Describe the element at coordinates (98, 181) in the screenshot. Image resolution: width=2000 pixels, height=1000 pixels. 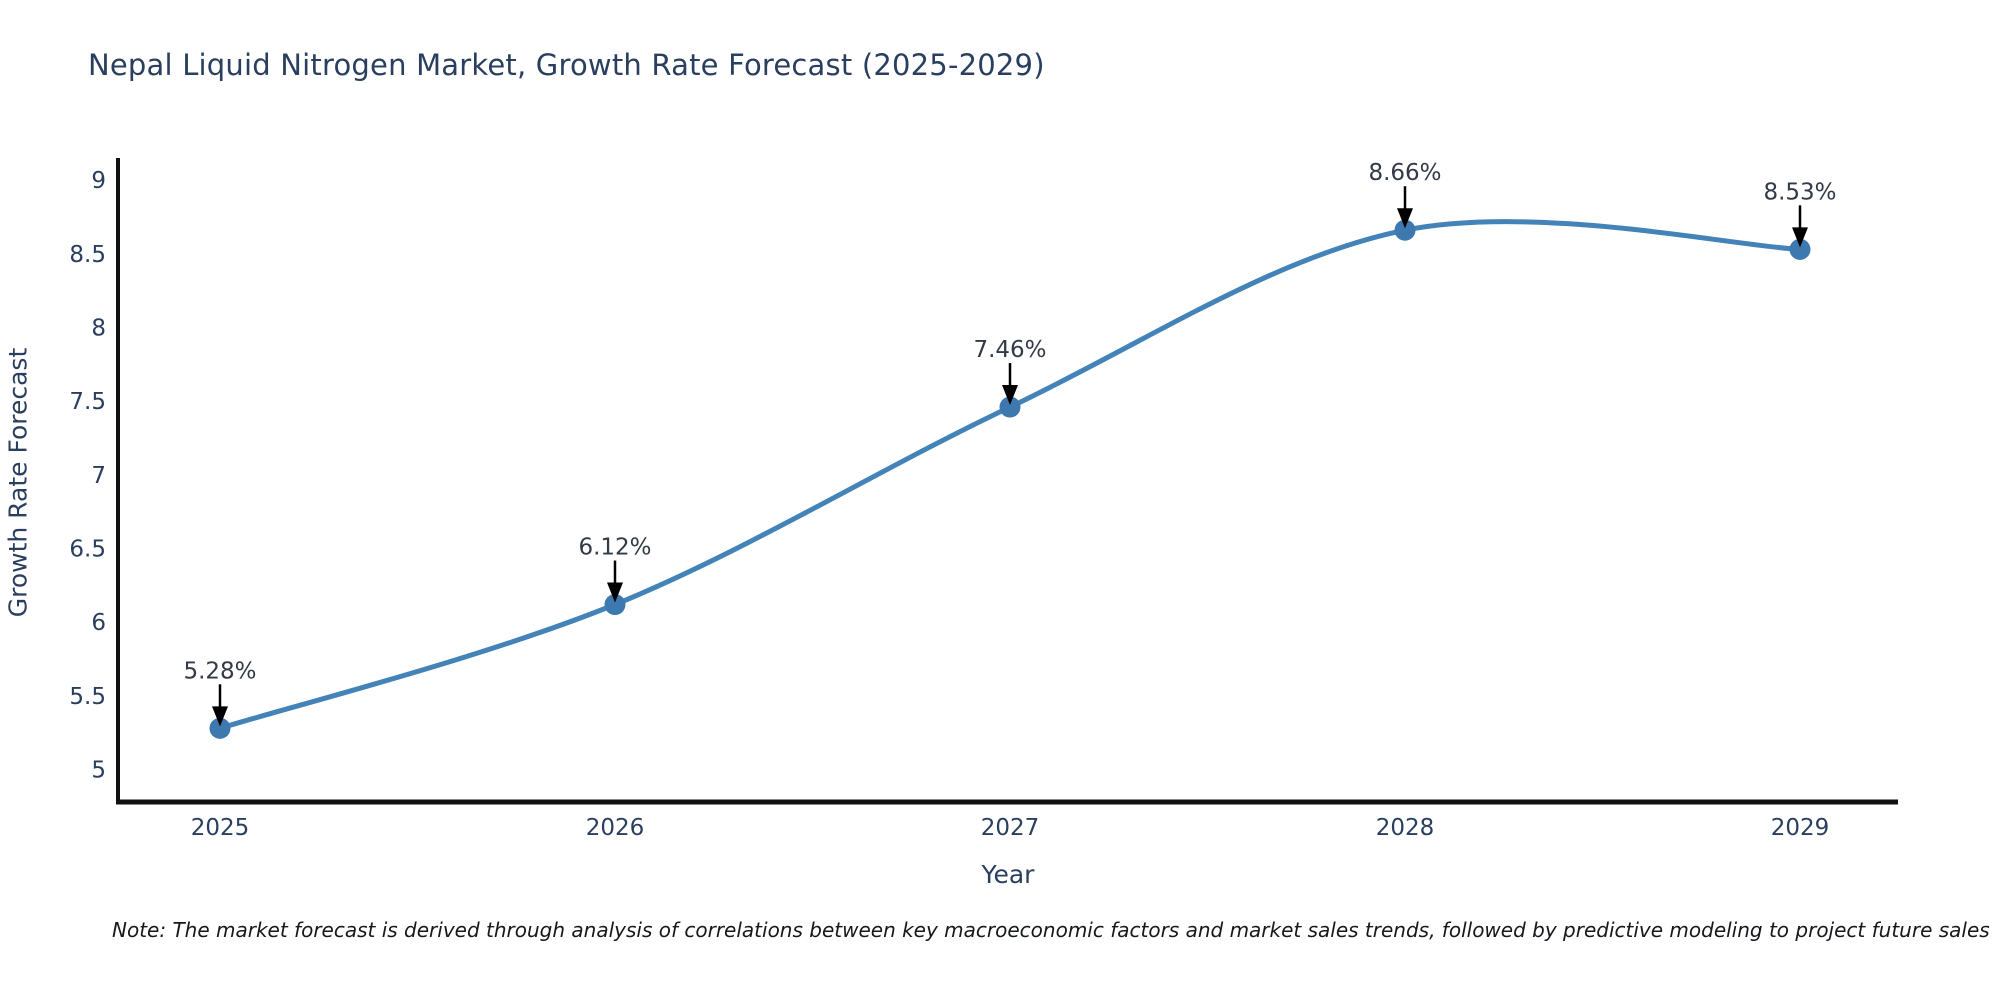
I see `y-tick-label: 9` at that location.